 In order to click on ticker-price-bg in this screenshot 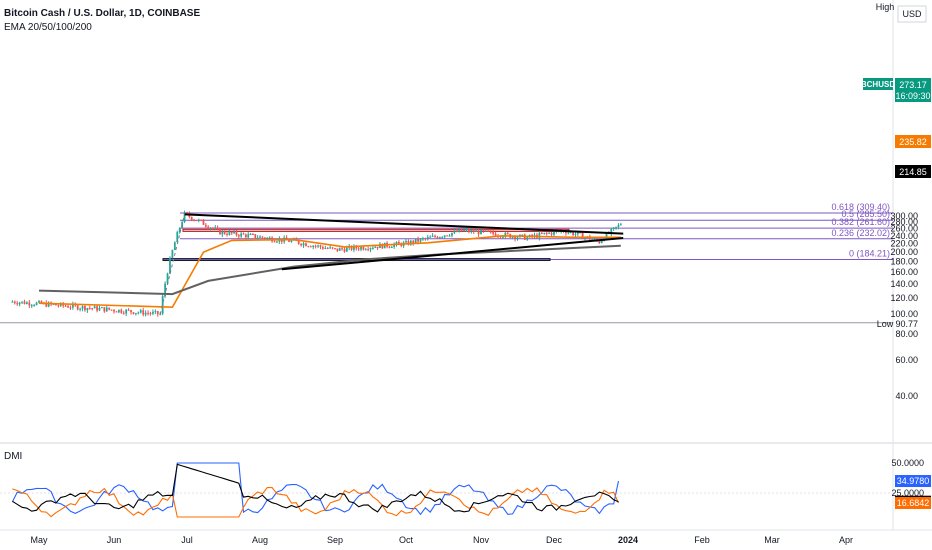, I will do `click(913, 90)`.